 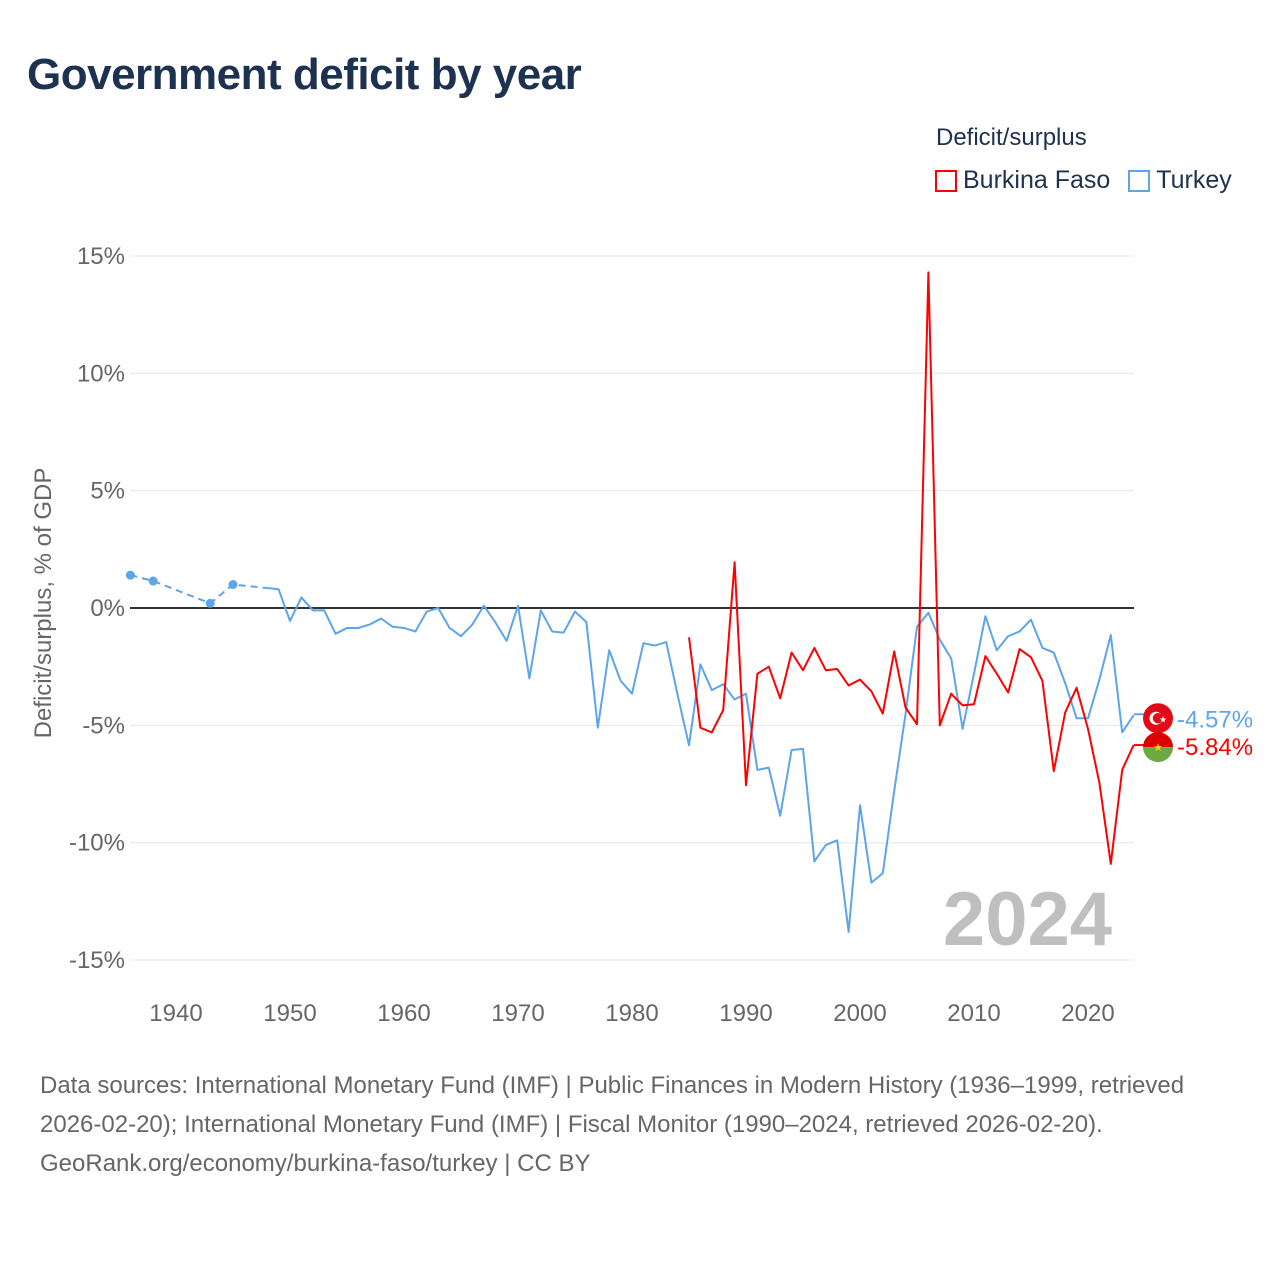 I want to click on year-watermark: 2024, so click(x=1027, y=919).